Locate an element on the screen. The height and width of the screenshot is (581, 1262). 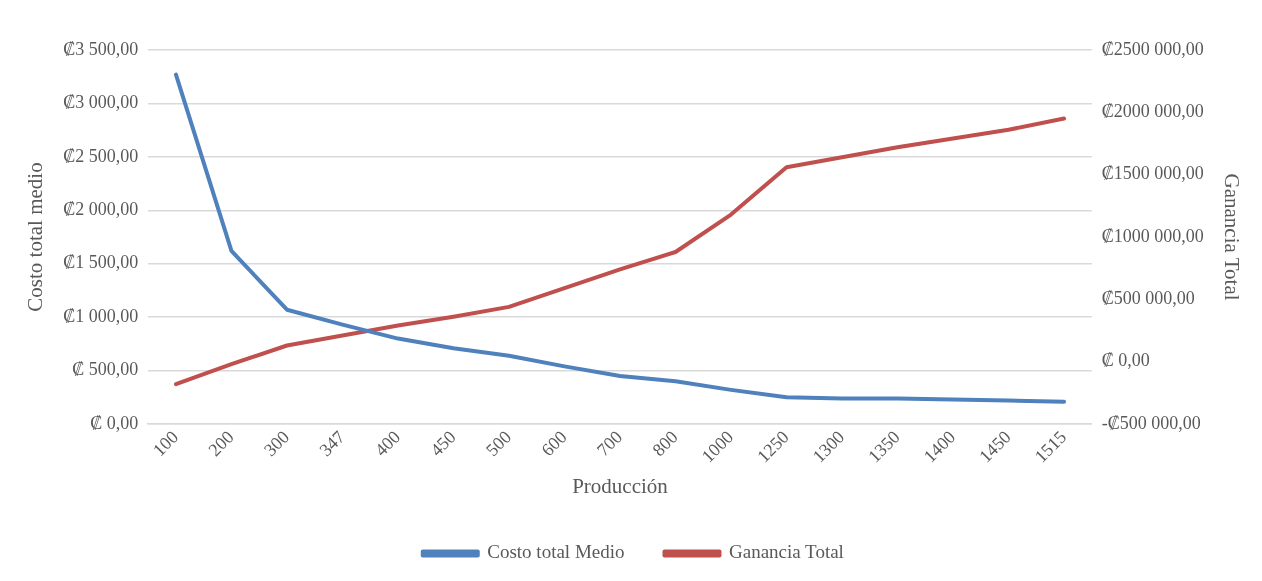
y-tick-label: ₡1 000,00 is located at coordinates (101, 315).